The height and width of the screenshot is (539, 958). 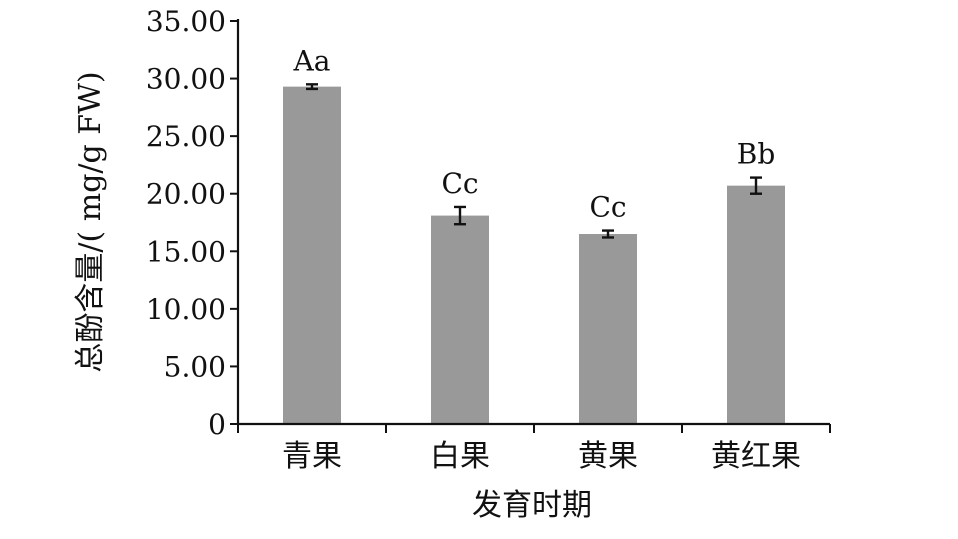 What do you see at coordinates (534, 161) in the screenshot?
I see `error-bars-layer` at bounding box center [534, 161].